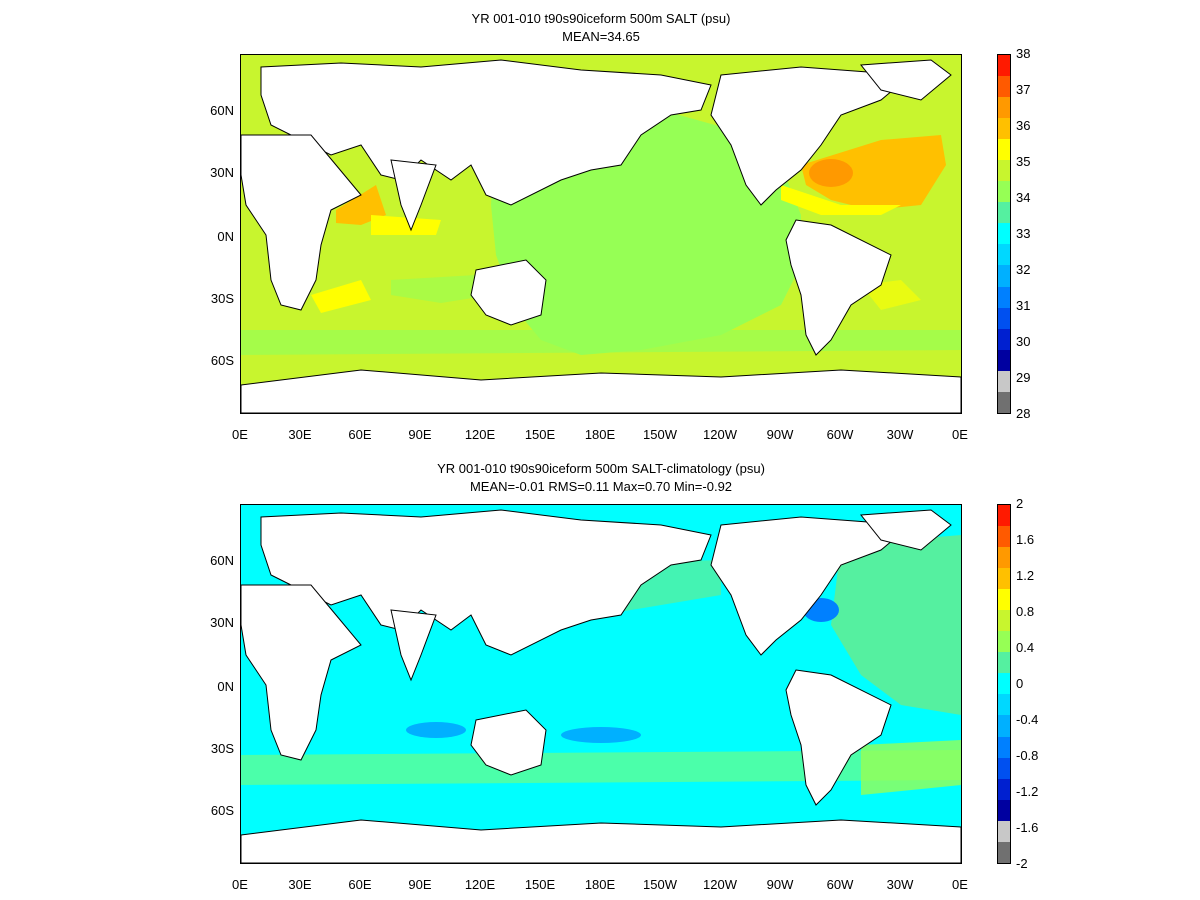 Image resolution: width=1200 pixels, height=900 pixels. What do you see at coordinates (911, 767) in the screenshot?
I see `south-atlantic-positive-anomaly` at bounding box center [911, 767].